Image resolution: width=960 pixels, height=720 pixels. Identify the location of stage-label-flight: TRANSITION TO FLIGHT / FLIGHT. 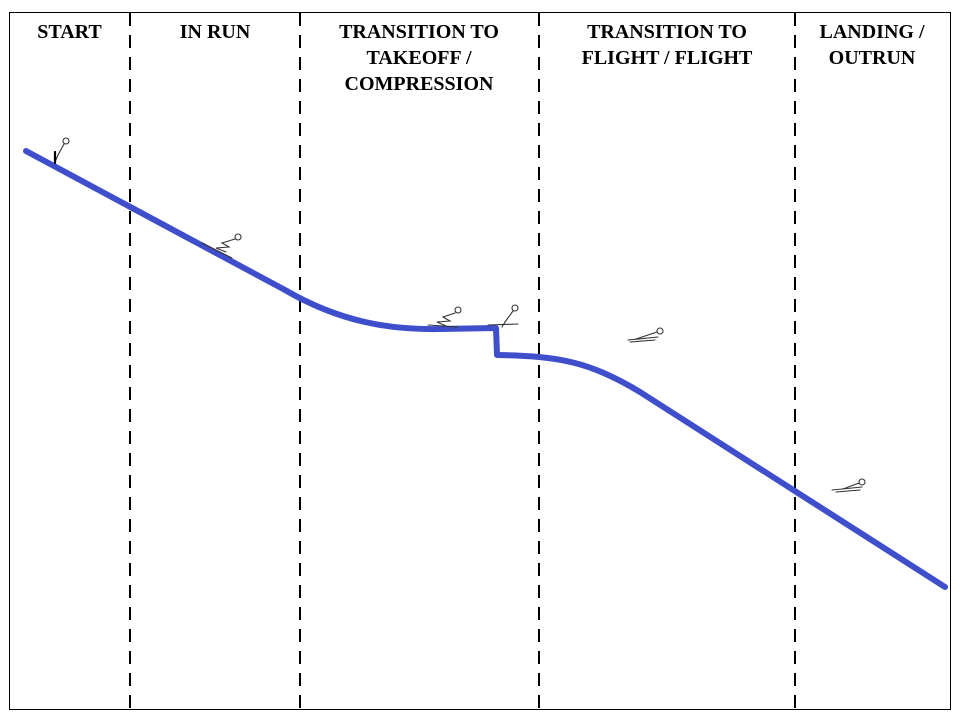
(667, 45).